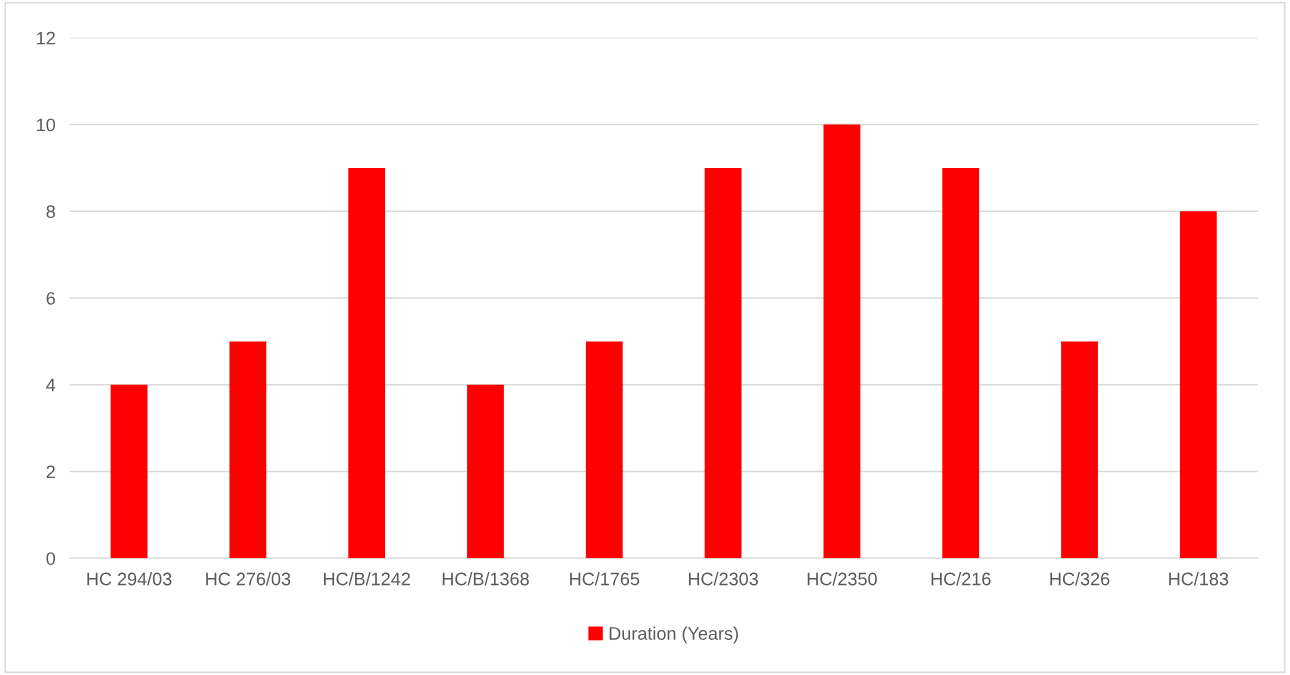  What do you see at coordinates (367, 579) in the screenshot?
I see `x-tick-label: HC/B/1242` at bounding box center [367, 579].